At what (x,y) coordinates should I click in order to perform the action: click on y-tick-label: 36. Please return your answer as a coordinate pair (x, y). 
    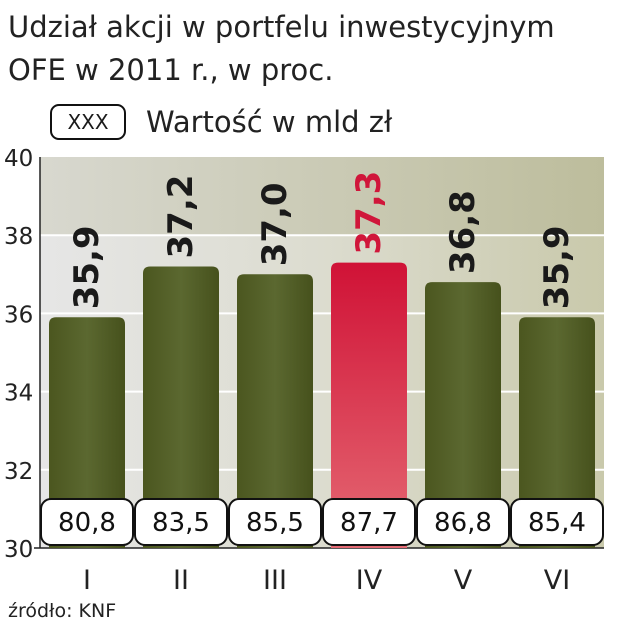
    Looking at the image, I should click on (18, 315).